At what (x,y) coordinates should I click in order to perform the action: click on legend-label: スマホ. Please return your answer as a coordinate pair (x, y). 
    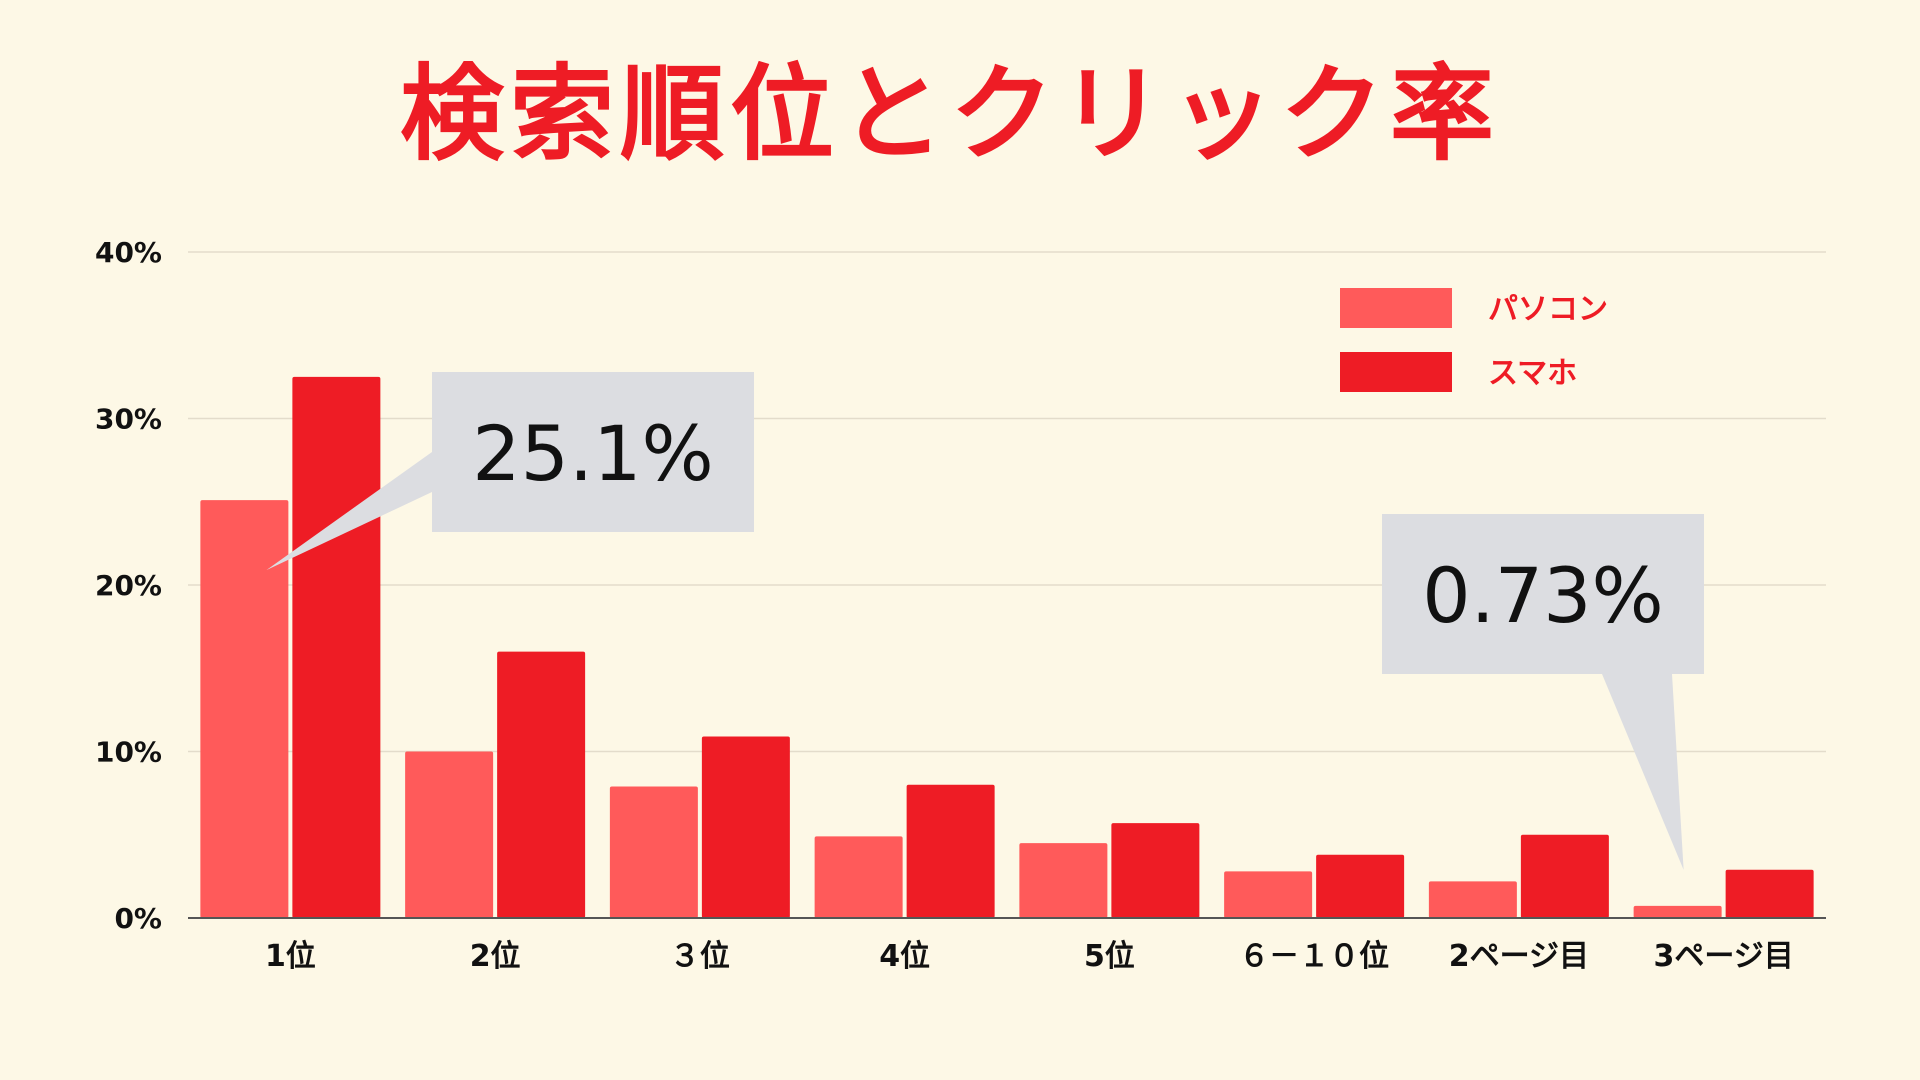
    Looking at the image, I should click on (1532, 373).